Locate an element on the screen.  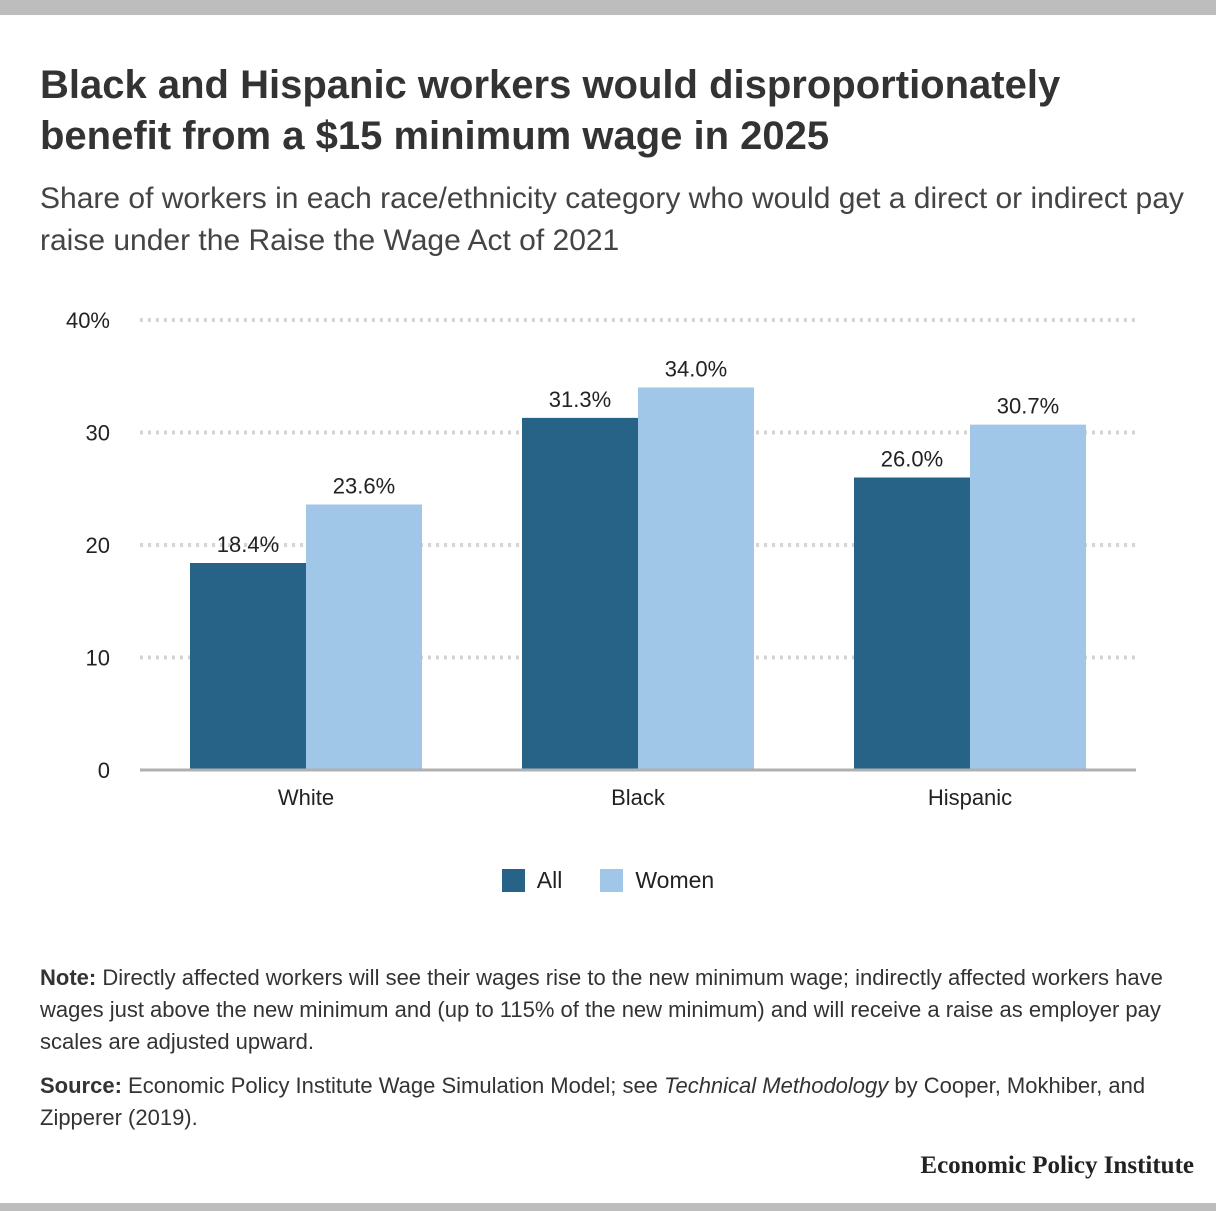
y-tick-label: 30 is located at coordinates (98, 433).